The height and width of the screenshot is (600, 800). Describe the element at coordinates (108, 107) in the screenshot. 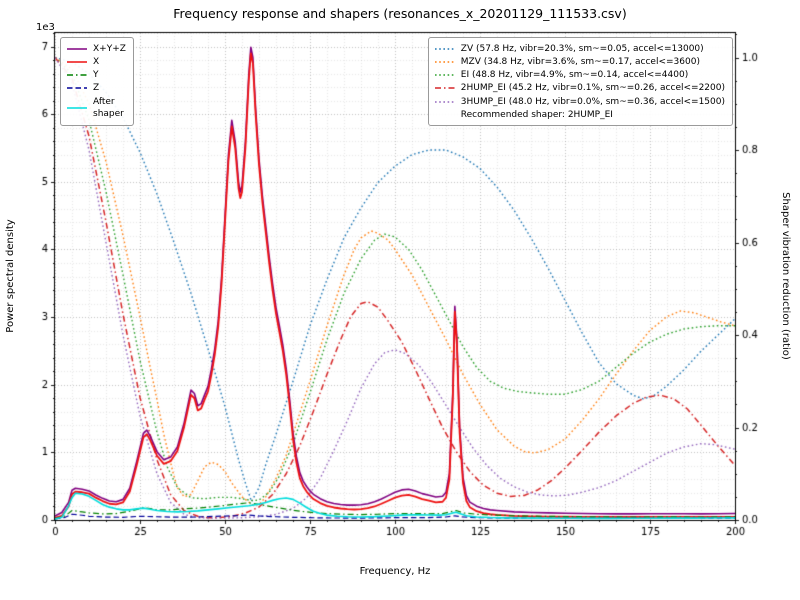

I see `legend-label: After shaper` at that location.